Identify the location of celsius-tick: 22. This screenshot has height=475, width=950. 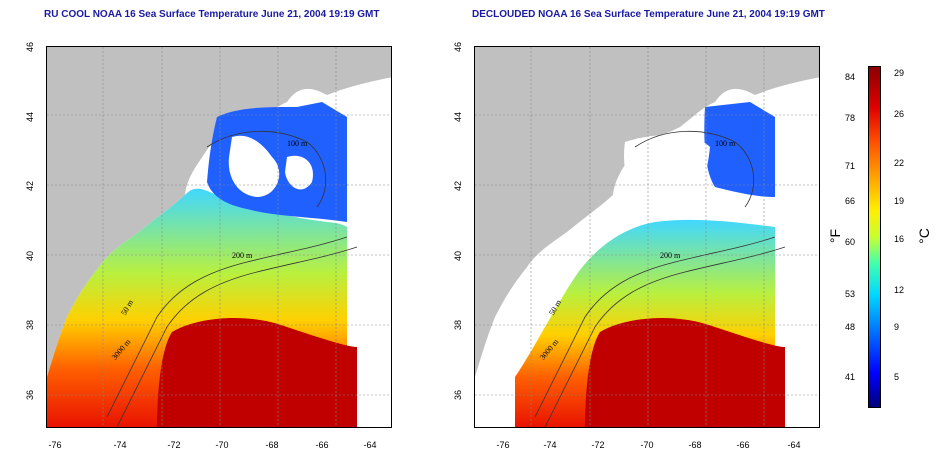
(899, 163).